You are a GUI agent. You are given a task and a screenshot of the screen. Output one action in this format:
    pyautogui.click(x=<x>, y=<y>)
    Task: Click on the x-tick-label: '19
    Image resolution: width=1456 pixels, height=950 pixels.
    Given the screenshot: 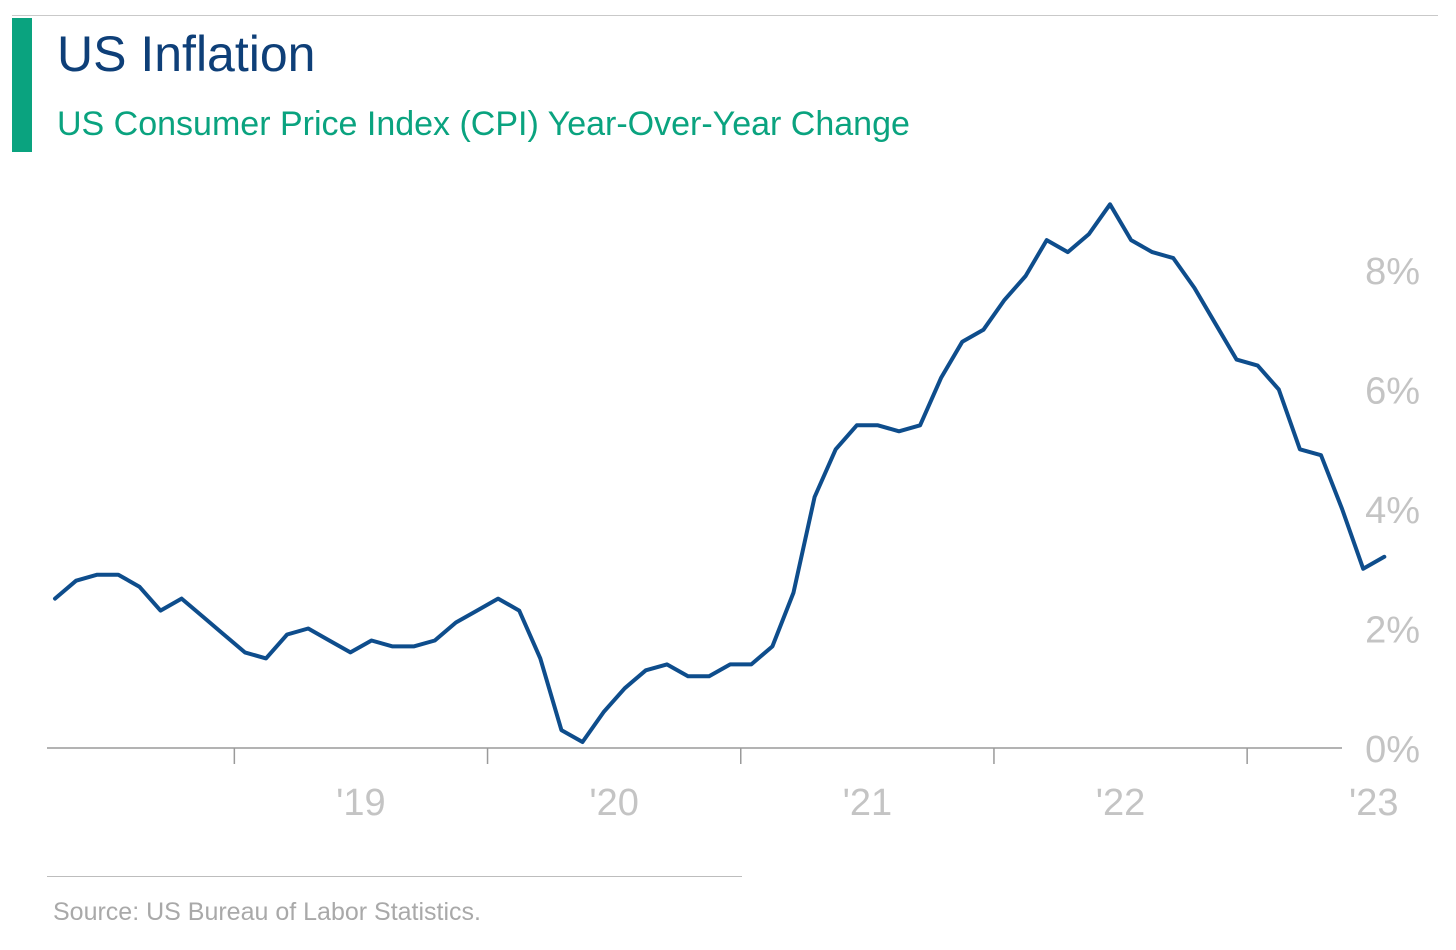 What is the action you would take?
    pyautogui.click(x=361, y=803)
    